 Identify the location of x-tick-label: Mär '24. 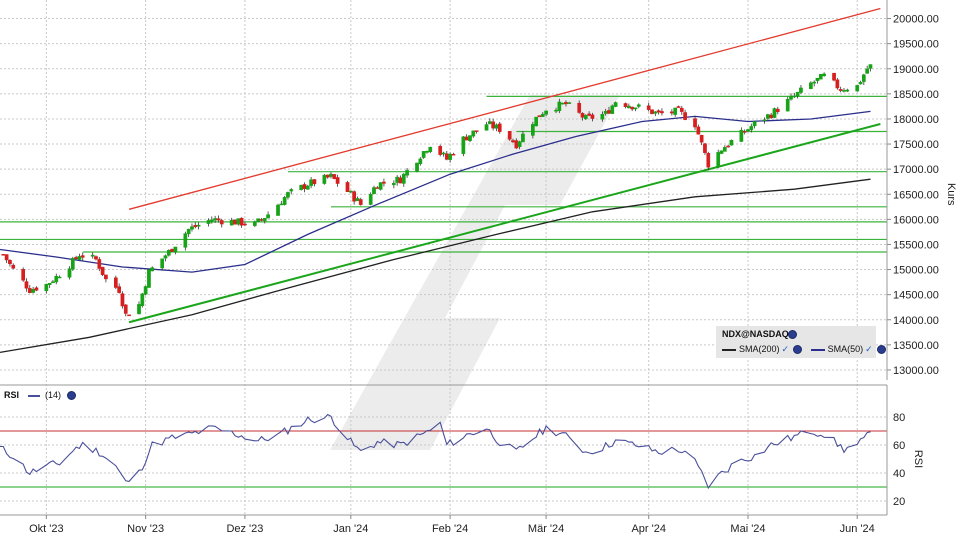
(546, 529).